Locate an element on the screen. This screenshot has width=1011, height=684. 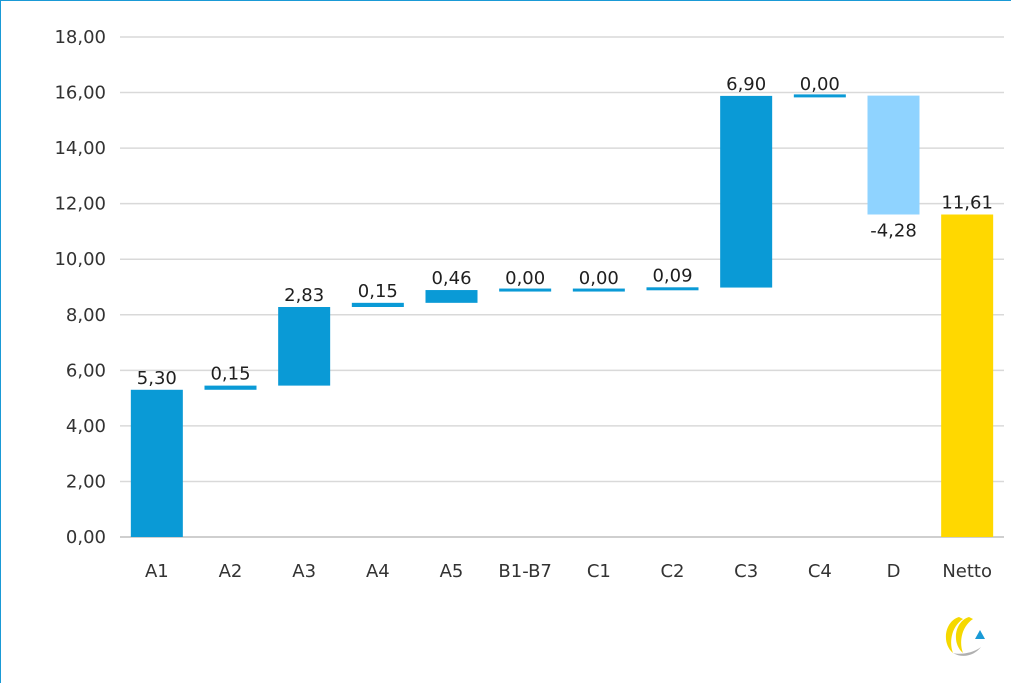
company-logo-icon is located at coordinates (965, 636).